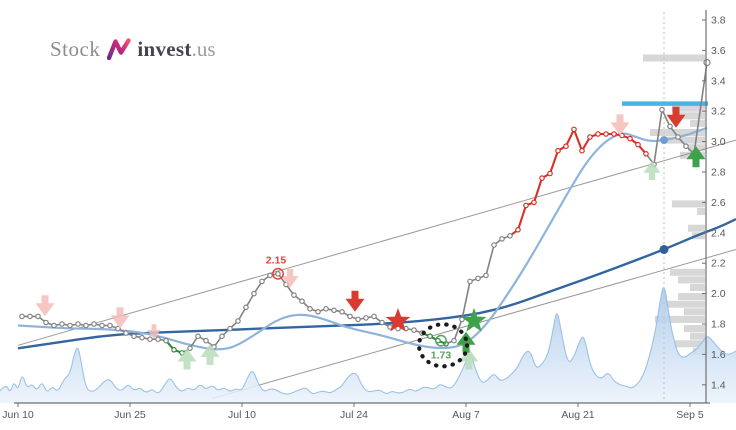 The image size is (736, 430). What do you see at coordinates (242, 415) in the screenshot?
I see `x-axis-label: Jul 10` at bounding box center [242, 415].